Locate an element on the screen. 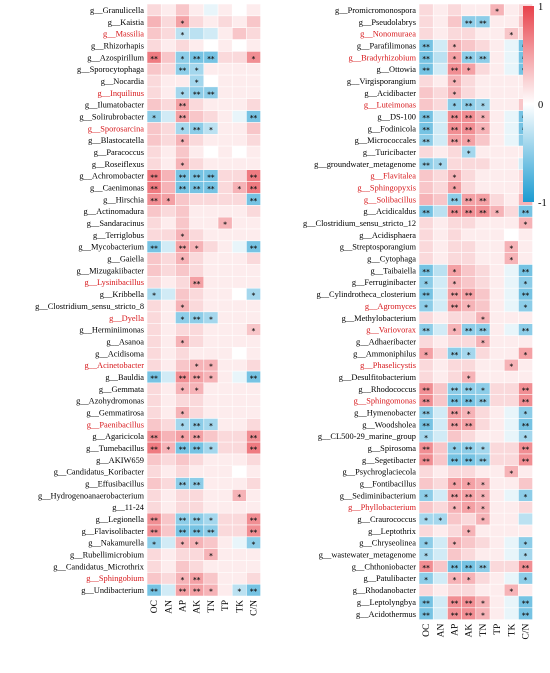 Image resolution: width=550 pixels, height=673 pixels. heatmap-row-g-paracoccus: g__Paracoccus is located at coordinates (177, 152).